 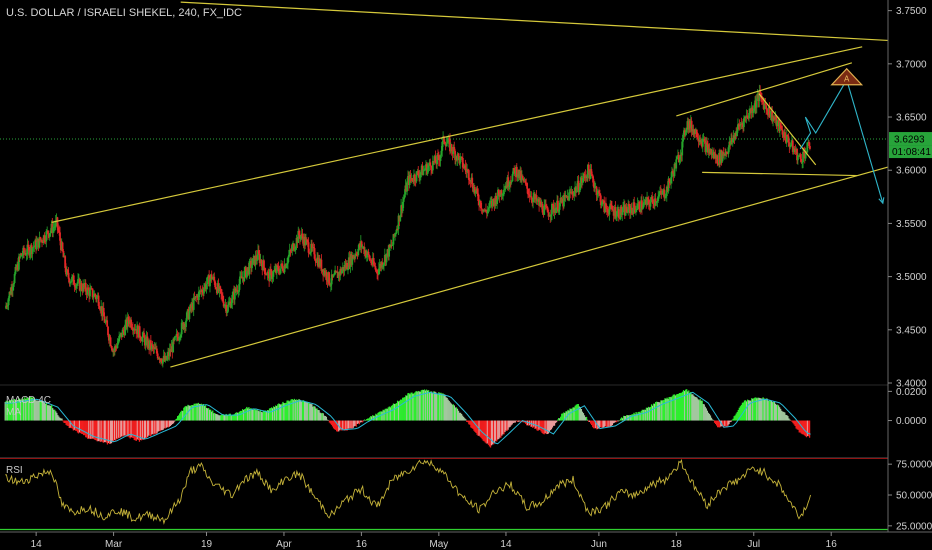 I want to click on trendline-long-resistance, so click(x=534, y=21).